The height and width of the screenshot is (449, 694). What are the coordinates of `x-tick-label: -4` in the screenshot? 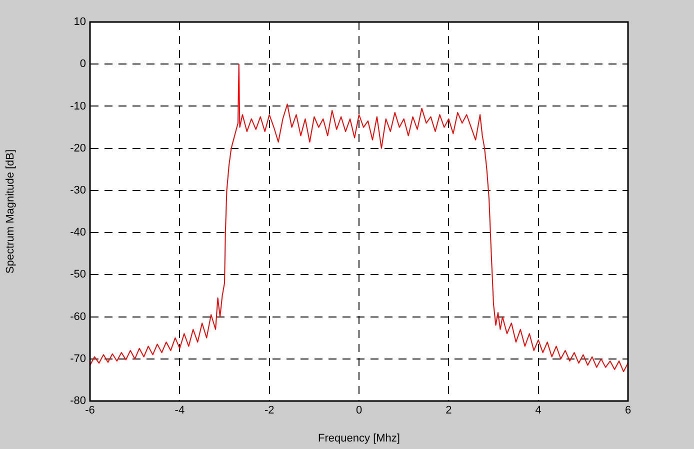 It's located at (179, 410).